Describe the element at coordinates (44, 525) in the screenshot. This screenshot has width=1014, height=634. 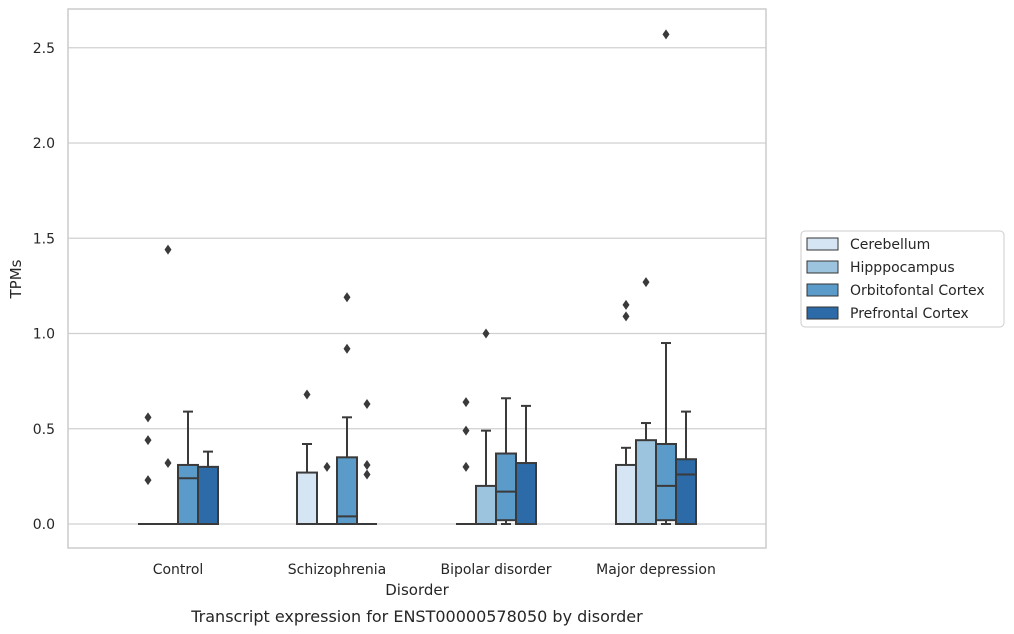
I see `y-tick-label: 0.0` at that location.